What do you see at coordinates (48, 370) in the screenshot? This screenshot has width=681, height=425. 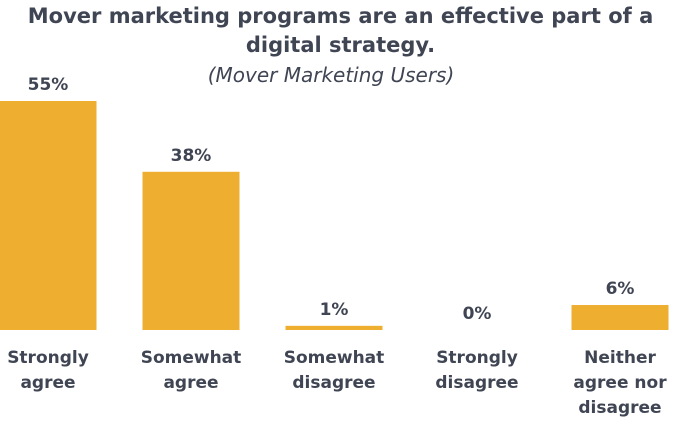 I see `category-label-0: Strongly agree` at bounding box center [48, 370].